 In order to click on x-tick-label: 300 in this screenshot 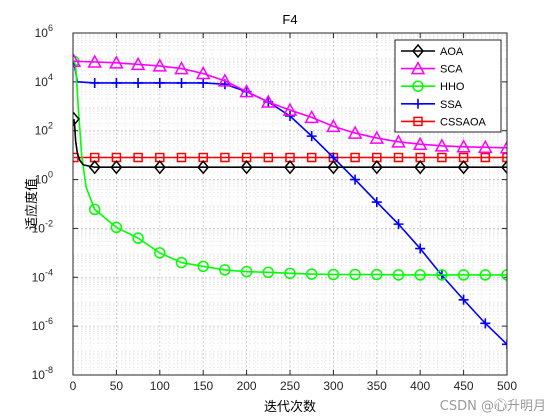, I will do `click(333, 386)`.